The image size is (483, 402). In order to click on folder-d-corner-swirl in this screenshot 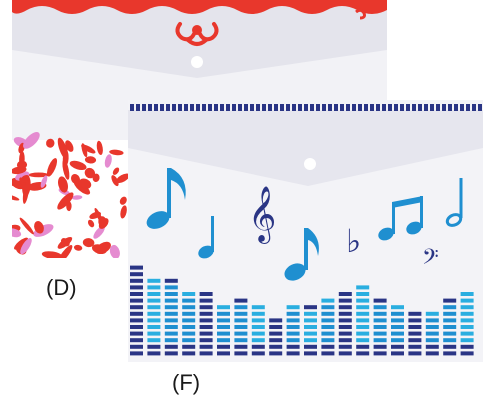, I will do `click(360, 14)`.